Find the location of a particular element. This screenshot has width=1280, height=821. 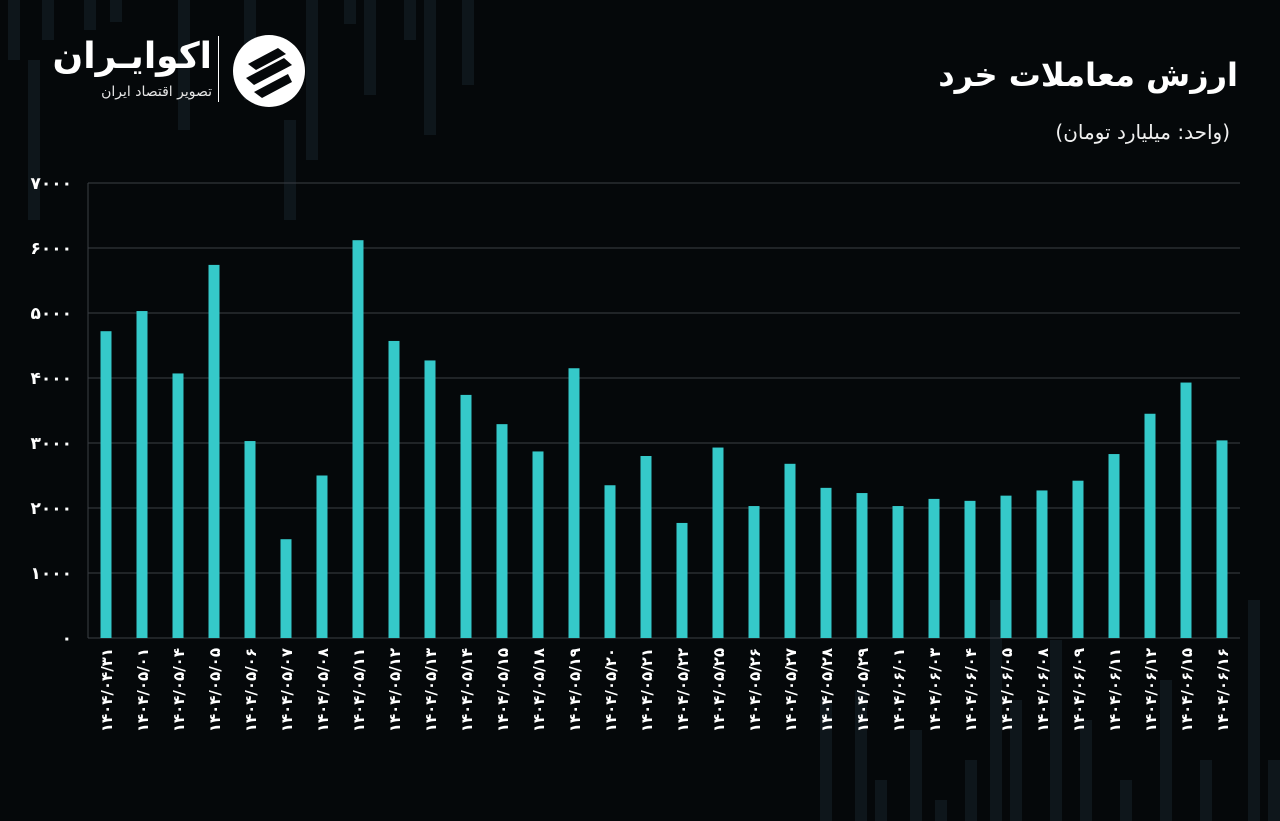

x-tick-label: ۱۴۰۴/۰۵/۱۸ is located at coordinates (539, 690).